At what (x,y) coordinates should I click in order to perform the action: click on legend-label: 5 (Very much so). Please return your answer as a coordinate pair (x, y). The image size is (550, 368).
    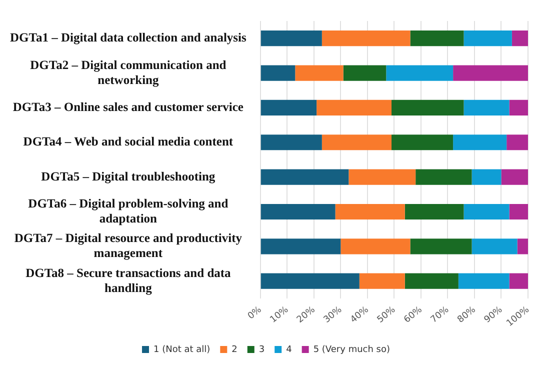
    Looking at the image, I should click on (351, 349).